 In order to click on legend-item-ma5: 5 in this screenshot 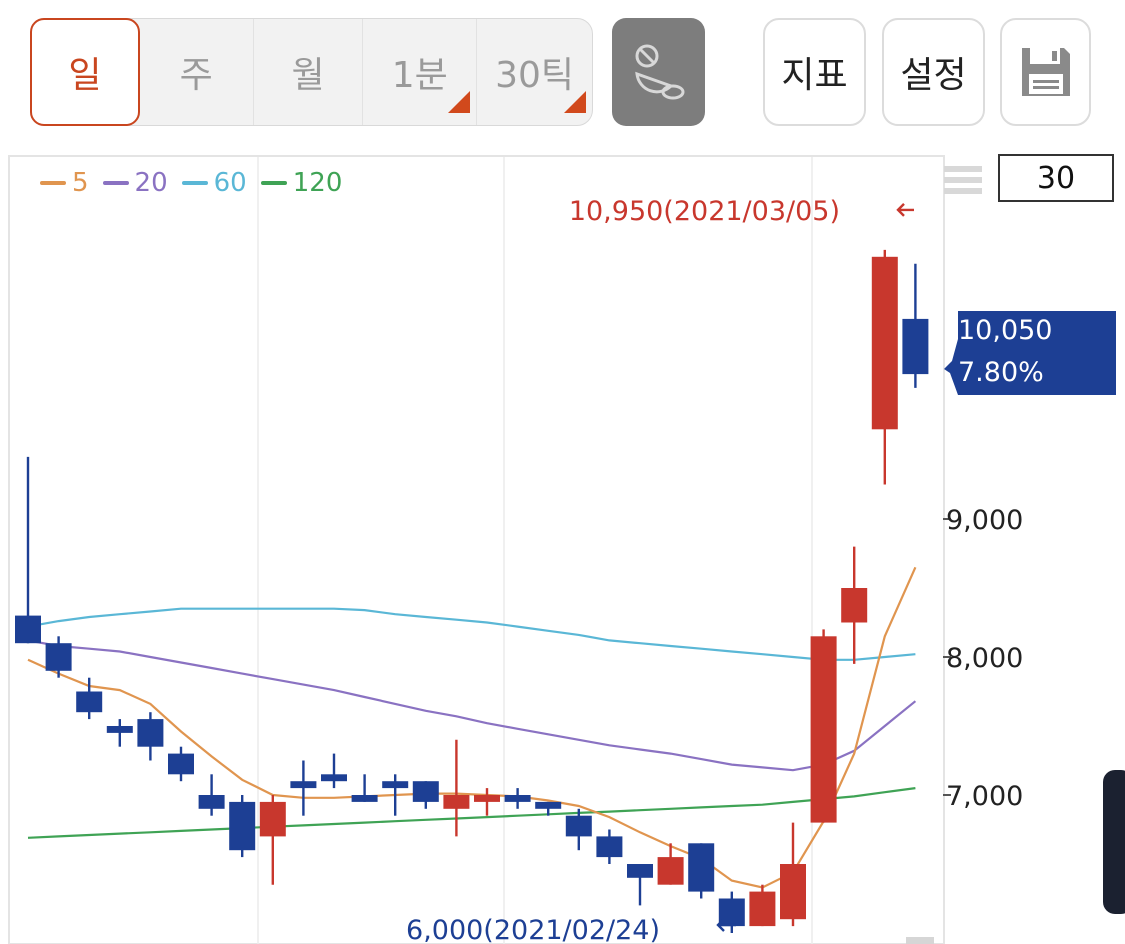, I will do `click(64, 183)`.